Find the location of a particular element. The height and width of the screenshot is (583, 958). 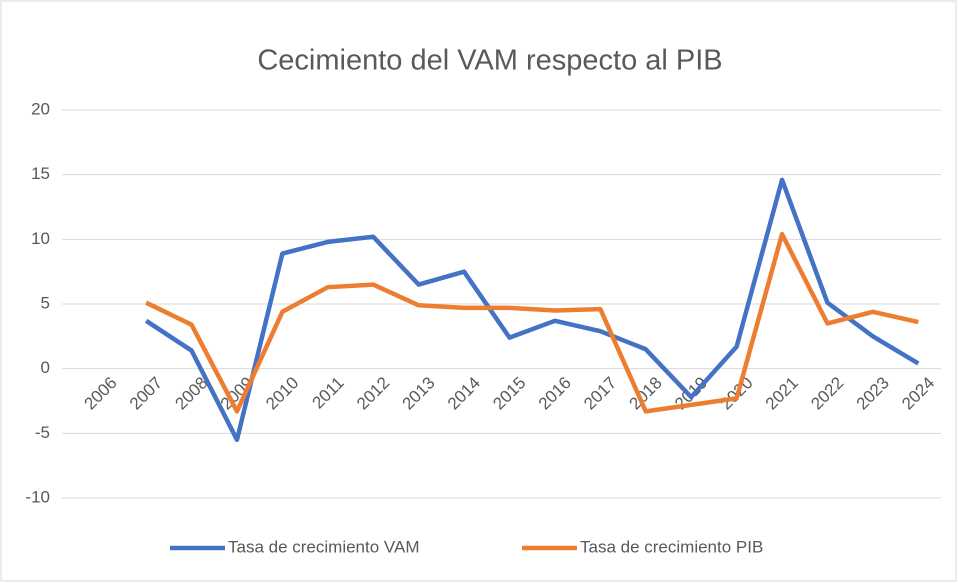

y-tick-label: -10 is located at coordinates (37, 496).